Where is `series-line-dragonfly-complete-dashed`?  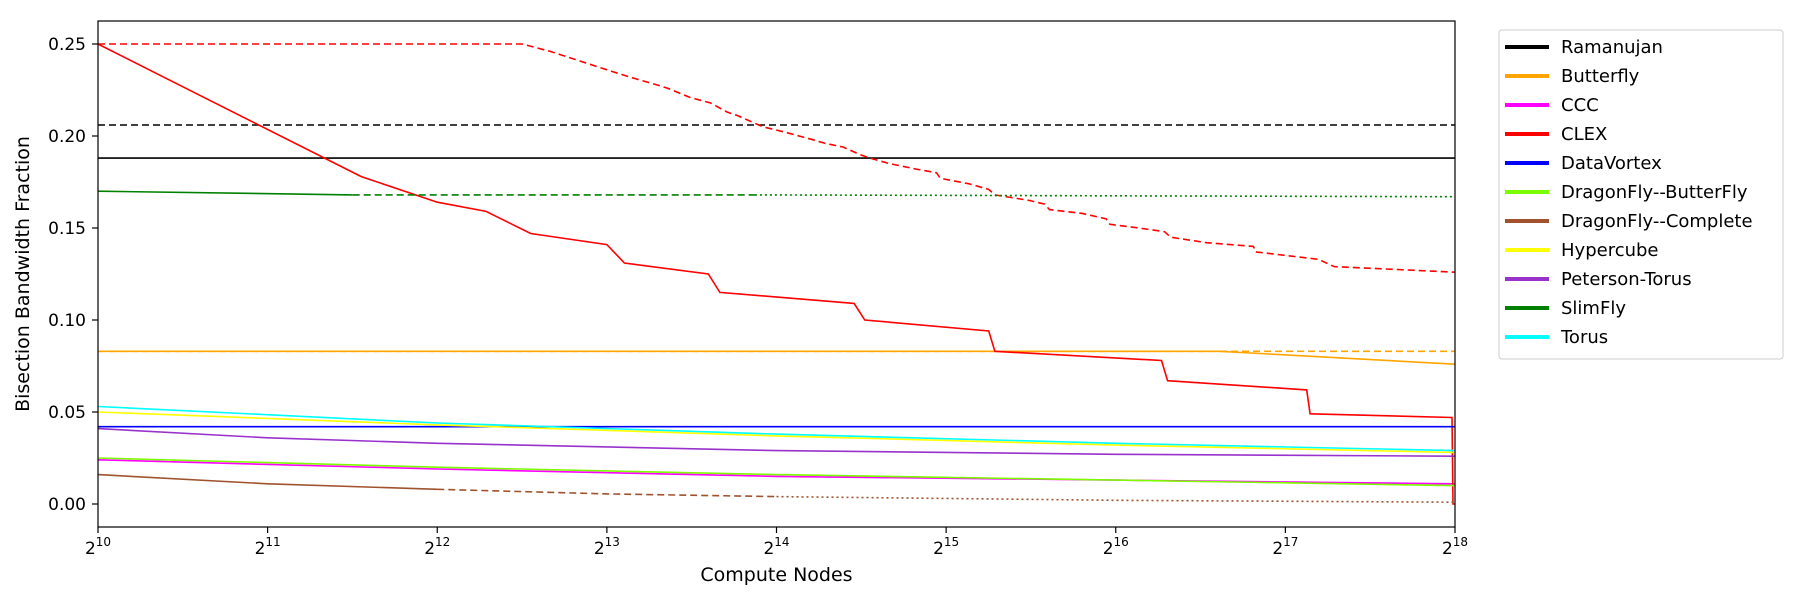 series-line-dragonfly-complete-dashed is located at coordinates (607, 493).